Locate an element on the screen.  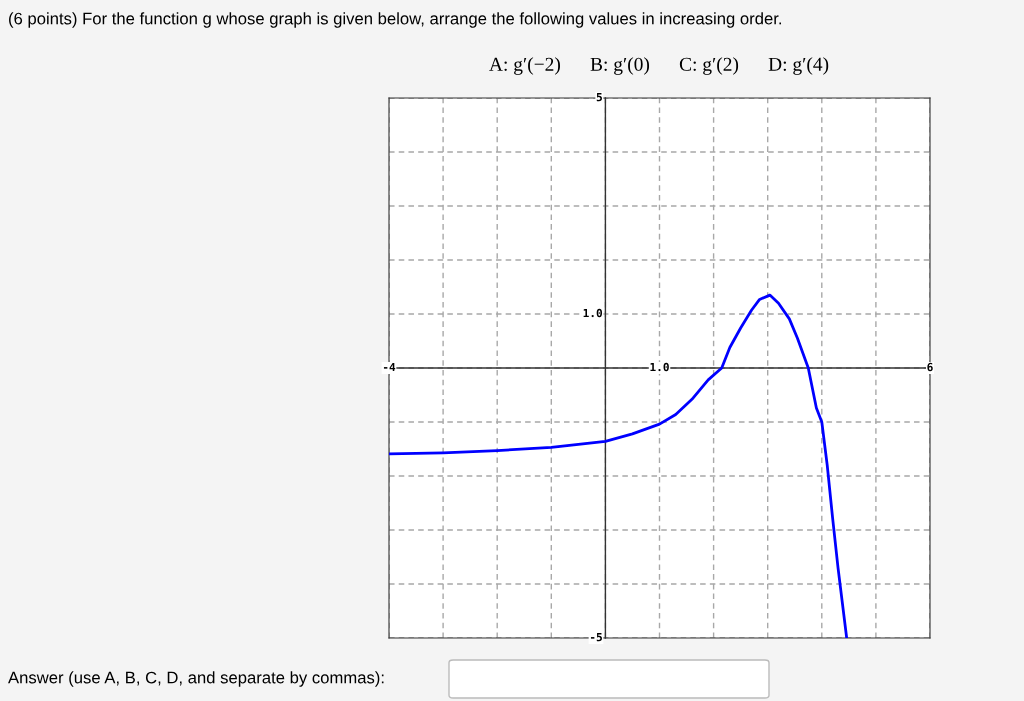
y-tick-label: 5 is located at coordinates (599, 97).